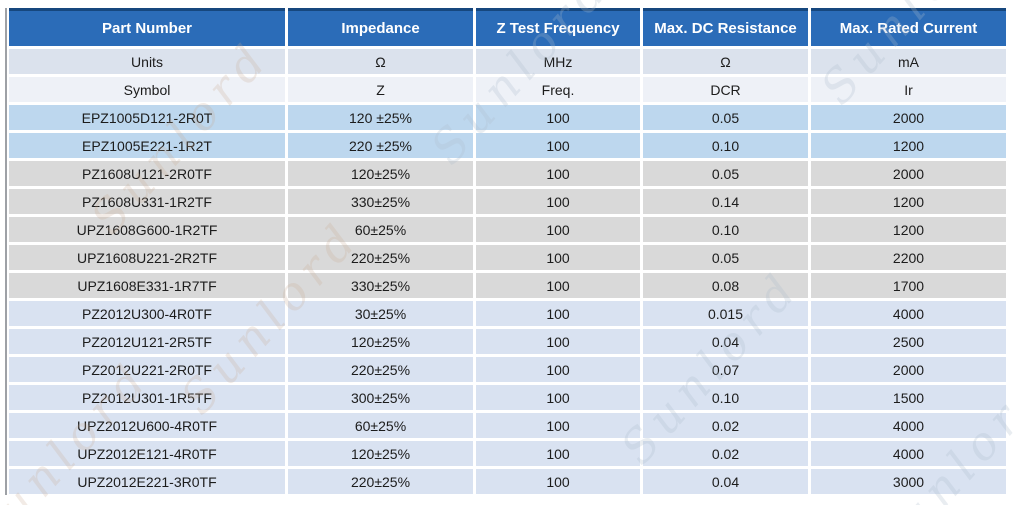 This screenshot has height=505, width=1013. What do you see at coordinates (725, 285) in the screenshot?
I see `max-dc-resistance-cell: 0.08` at bounding box center [725, 285].